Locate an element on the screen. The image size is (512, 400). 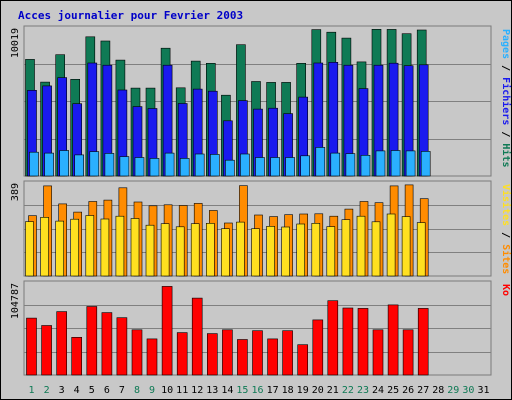
x-tick-label: 5 is located at coordinates (92, 390).